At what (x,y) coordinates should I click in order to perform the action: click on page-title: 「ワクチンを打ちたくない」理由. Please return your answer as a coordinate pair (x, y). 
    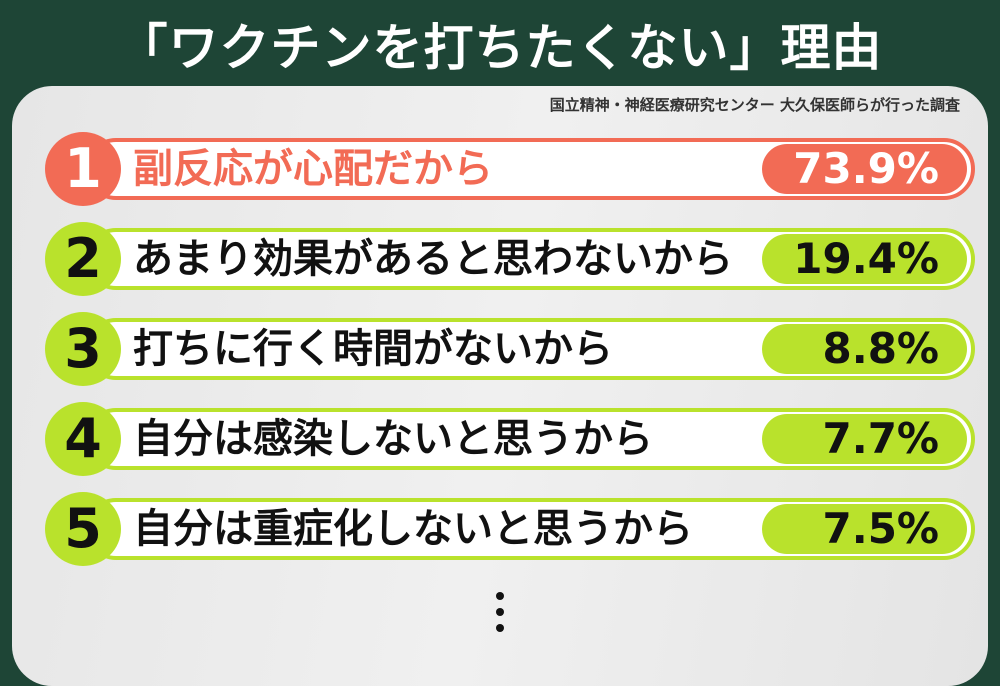
    Looking at the image, I should click on (500, 48).